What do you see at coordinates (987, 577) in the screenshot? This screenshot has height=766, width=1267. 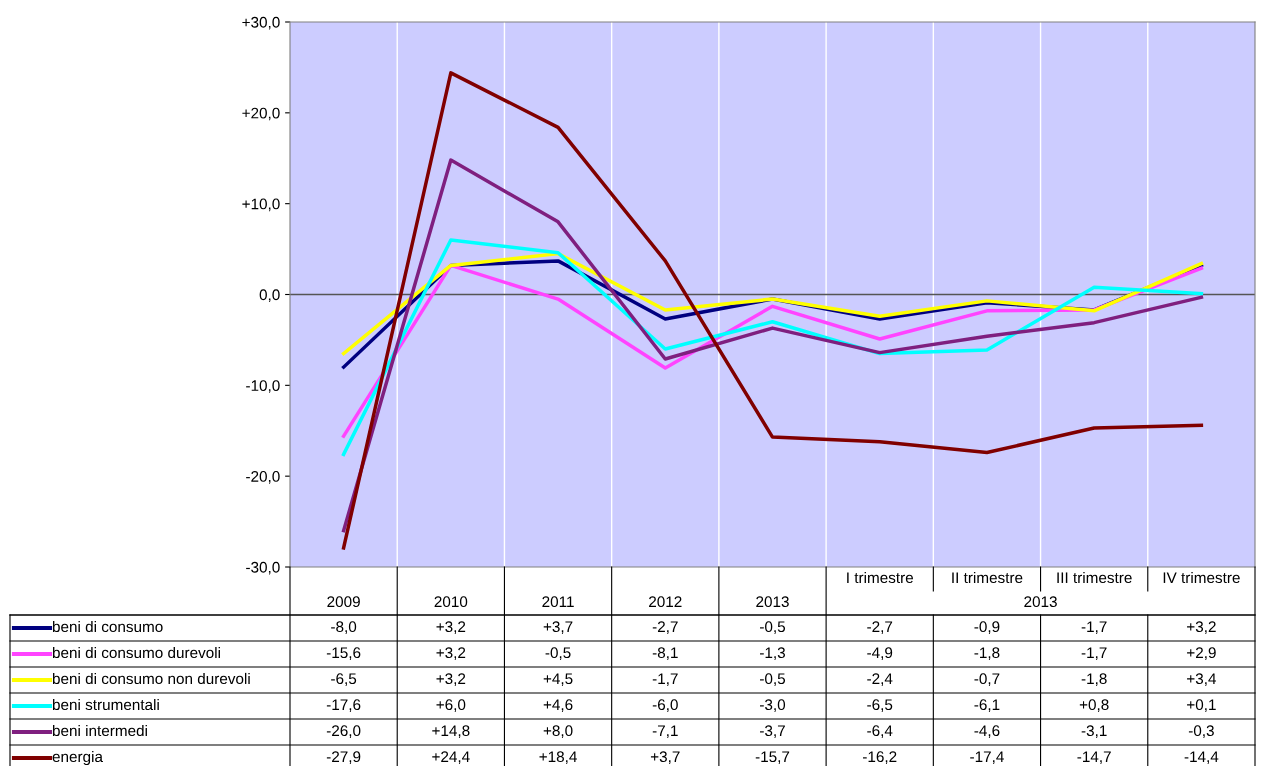 I see `x-tick-label: II trimestre` at bounding box center [987, 577].